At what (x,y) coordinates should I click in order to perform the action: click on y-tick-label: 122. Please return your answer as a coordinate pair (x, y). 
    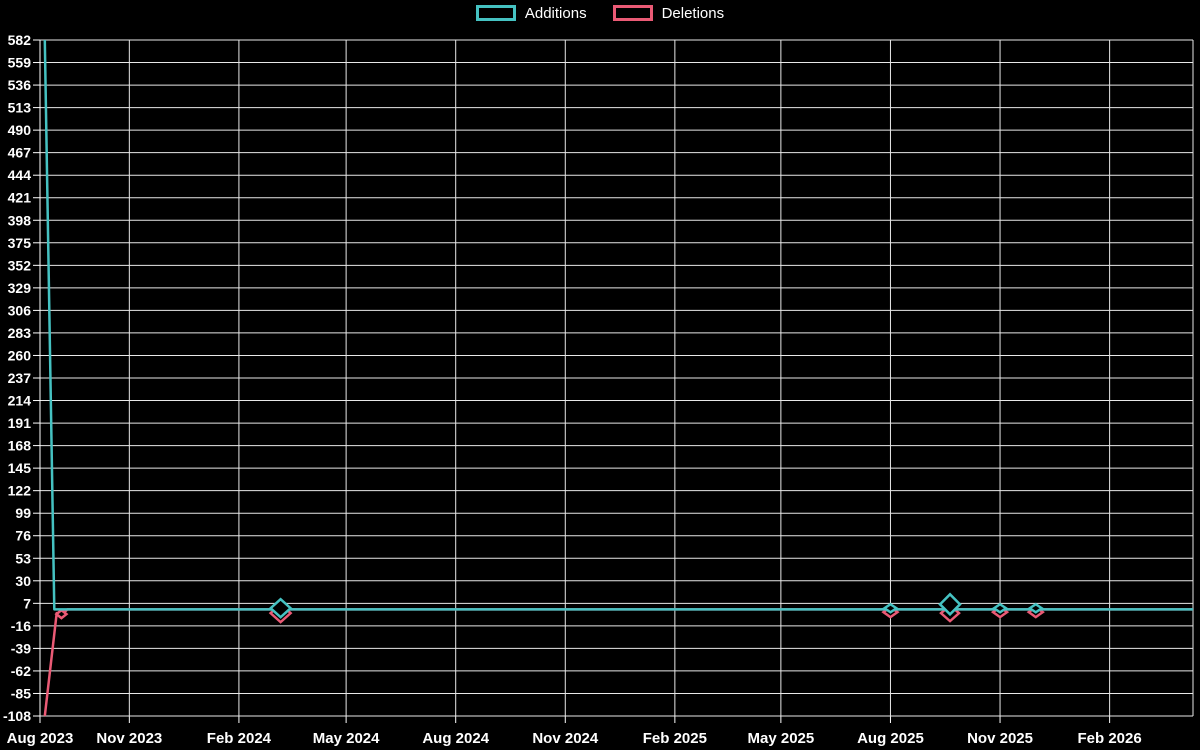
    Looking at the image, I should click on (20, 491).